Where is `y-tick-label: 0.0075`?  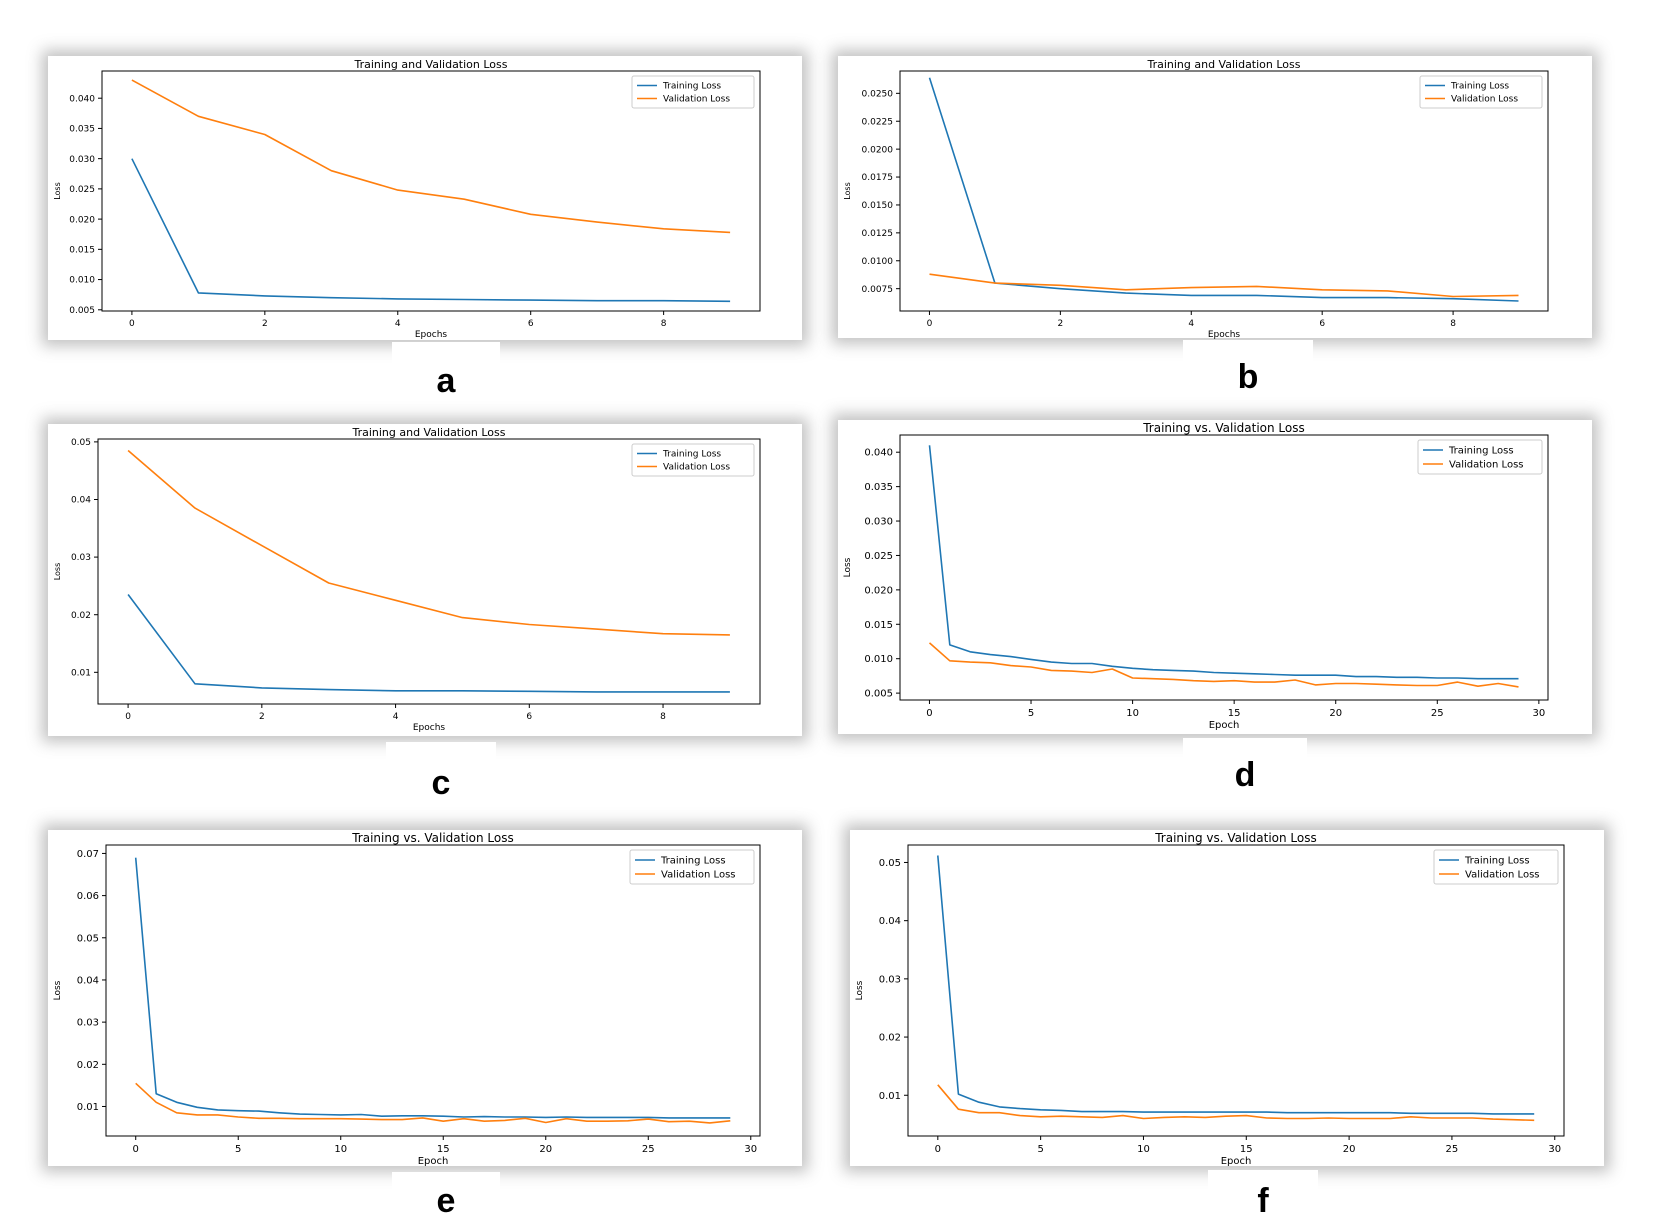 y-tick-label: 0.0075 is located at coordinates (878, 290).